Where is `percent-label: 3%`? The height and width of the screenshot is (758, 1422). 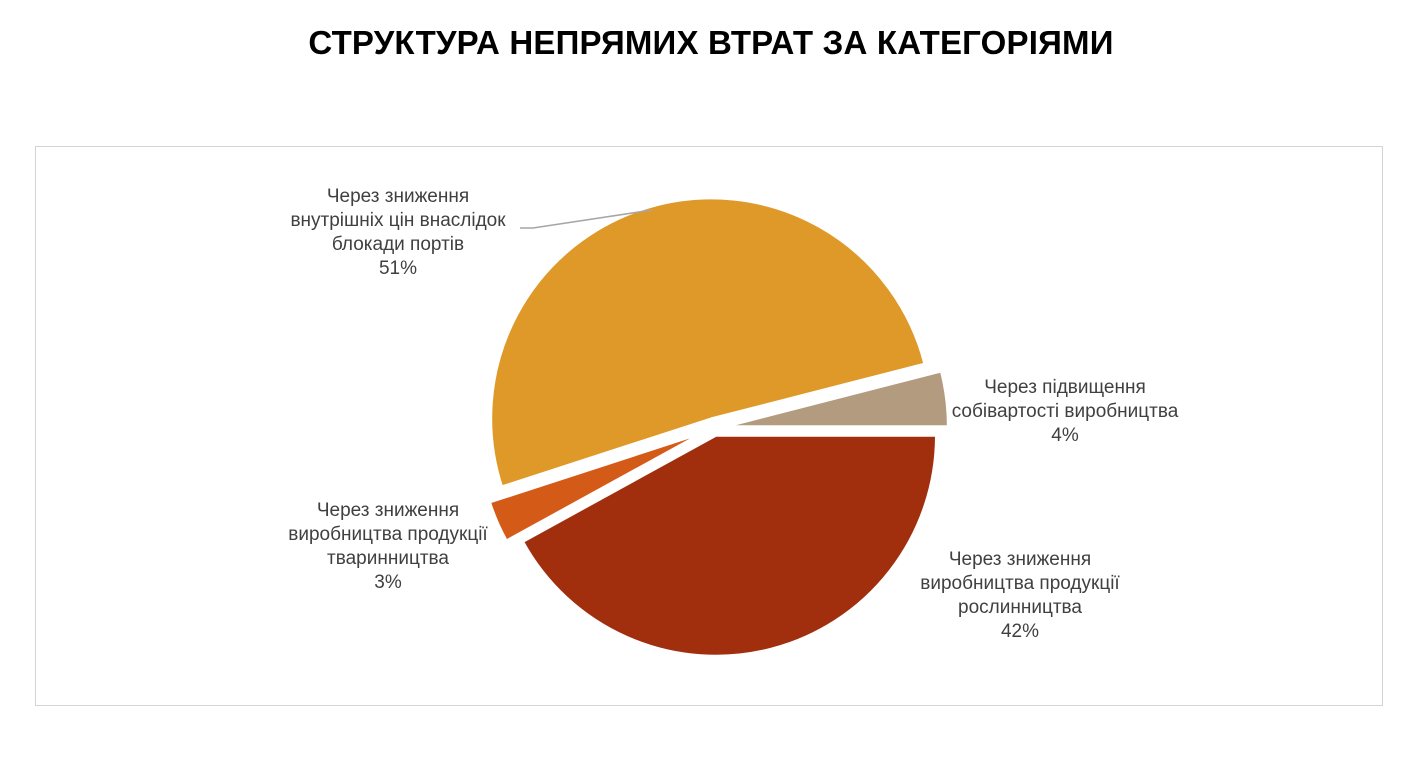
percent-label: 3% is located at coordinates (388, 582).